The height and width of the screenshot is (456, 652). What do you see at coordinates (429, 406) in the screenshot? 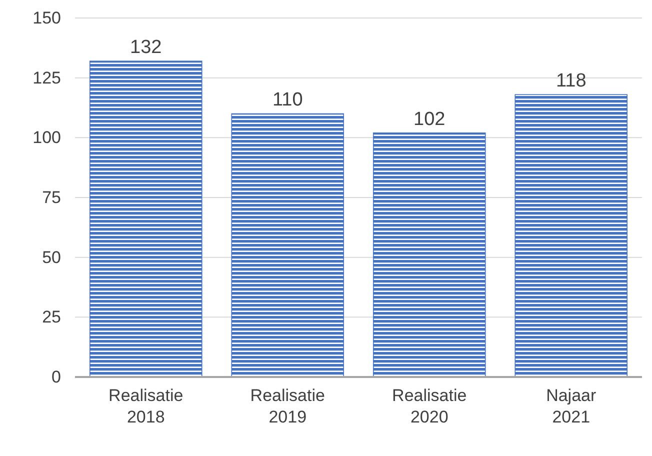
I see `x-tick-label: Realisatie 2020` at bounding box center [429, 406].